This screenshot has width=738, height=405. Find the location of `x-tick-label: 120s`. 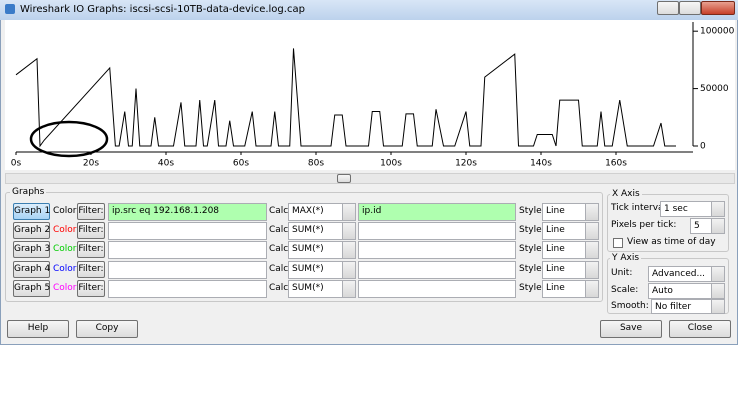

x-tick-label: 120s is located at coordinates (466, 164).